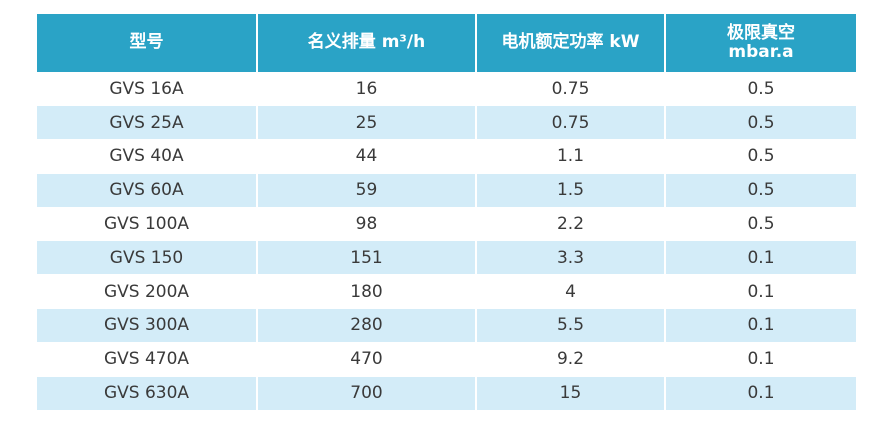 Image resolution: width=869 pixels, height=424 pixels. Describe the element at coordinates (570, 156) in the screenshot. I see `motor-power-cell: 1.1` at that location.